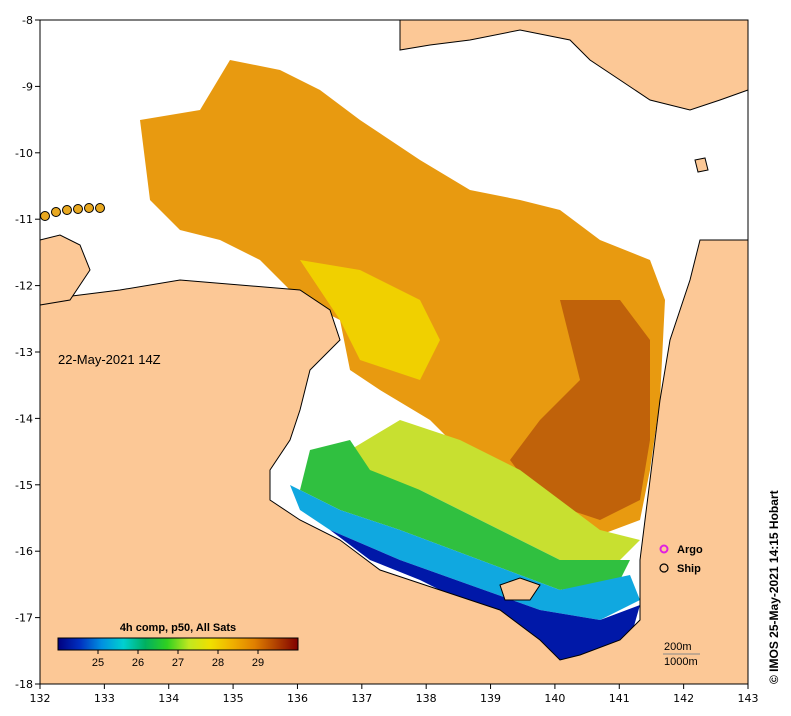 Image resolution: width=791 pixels, height=716 pixels. I want to click on sst-cyan-region, so click(465, 552).